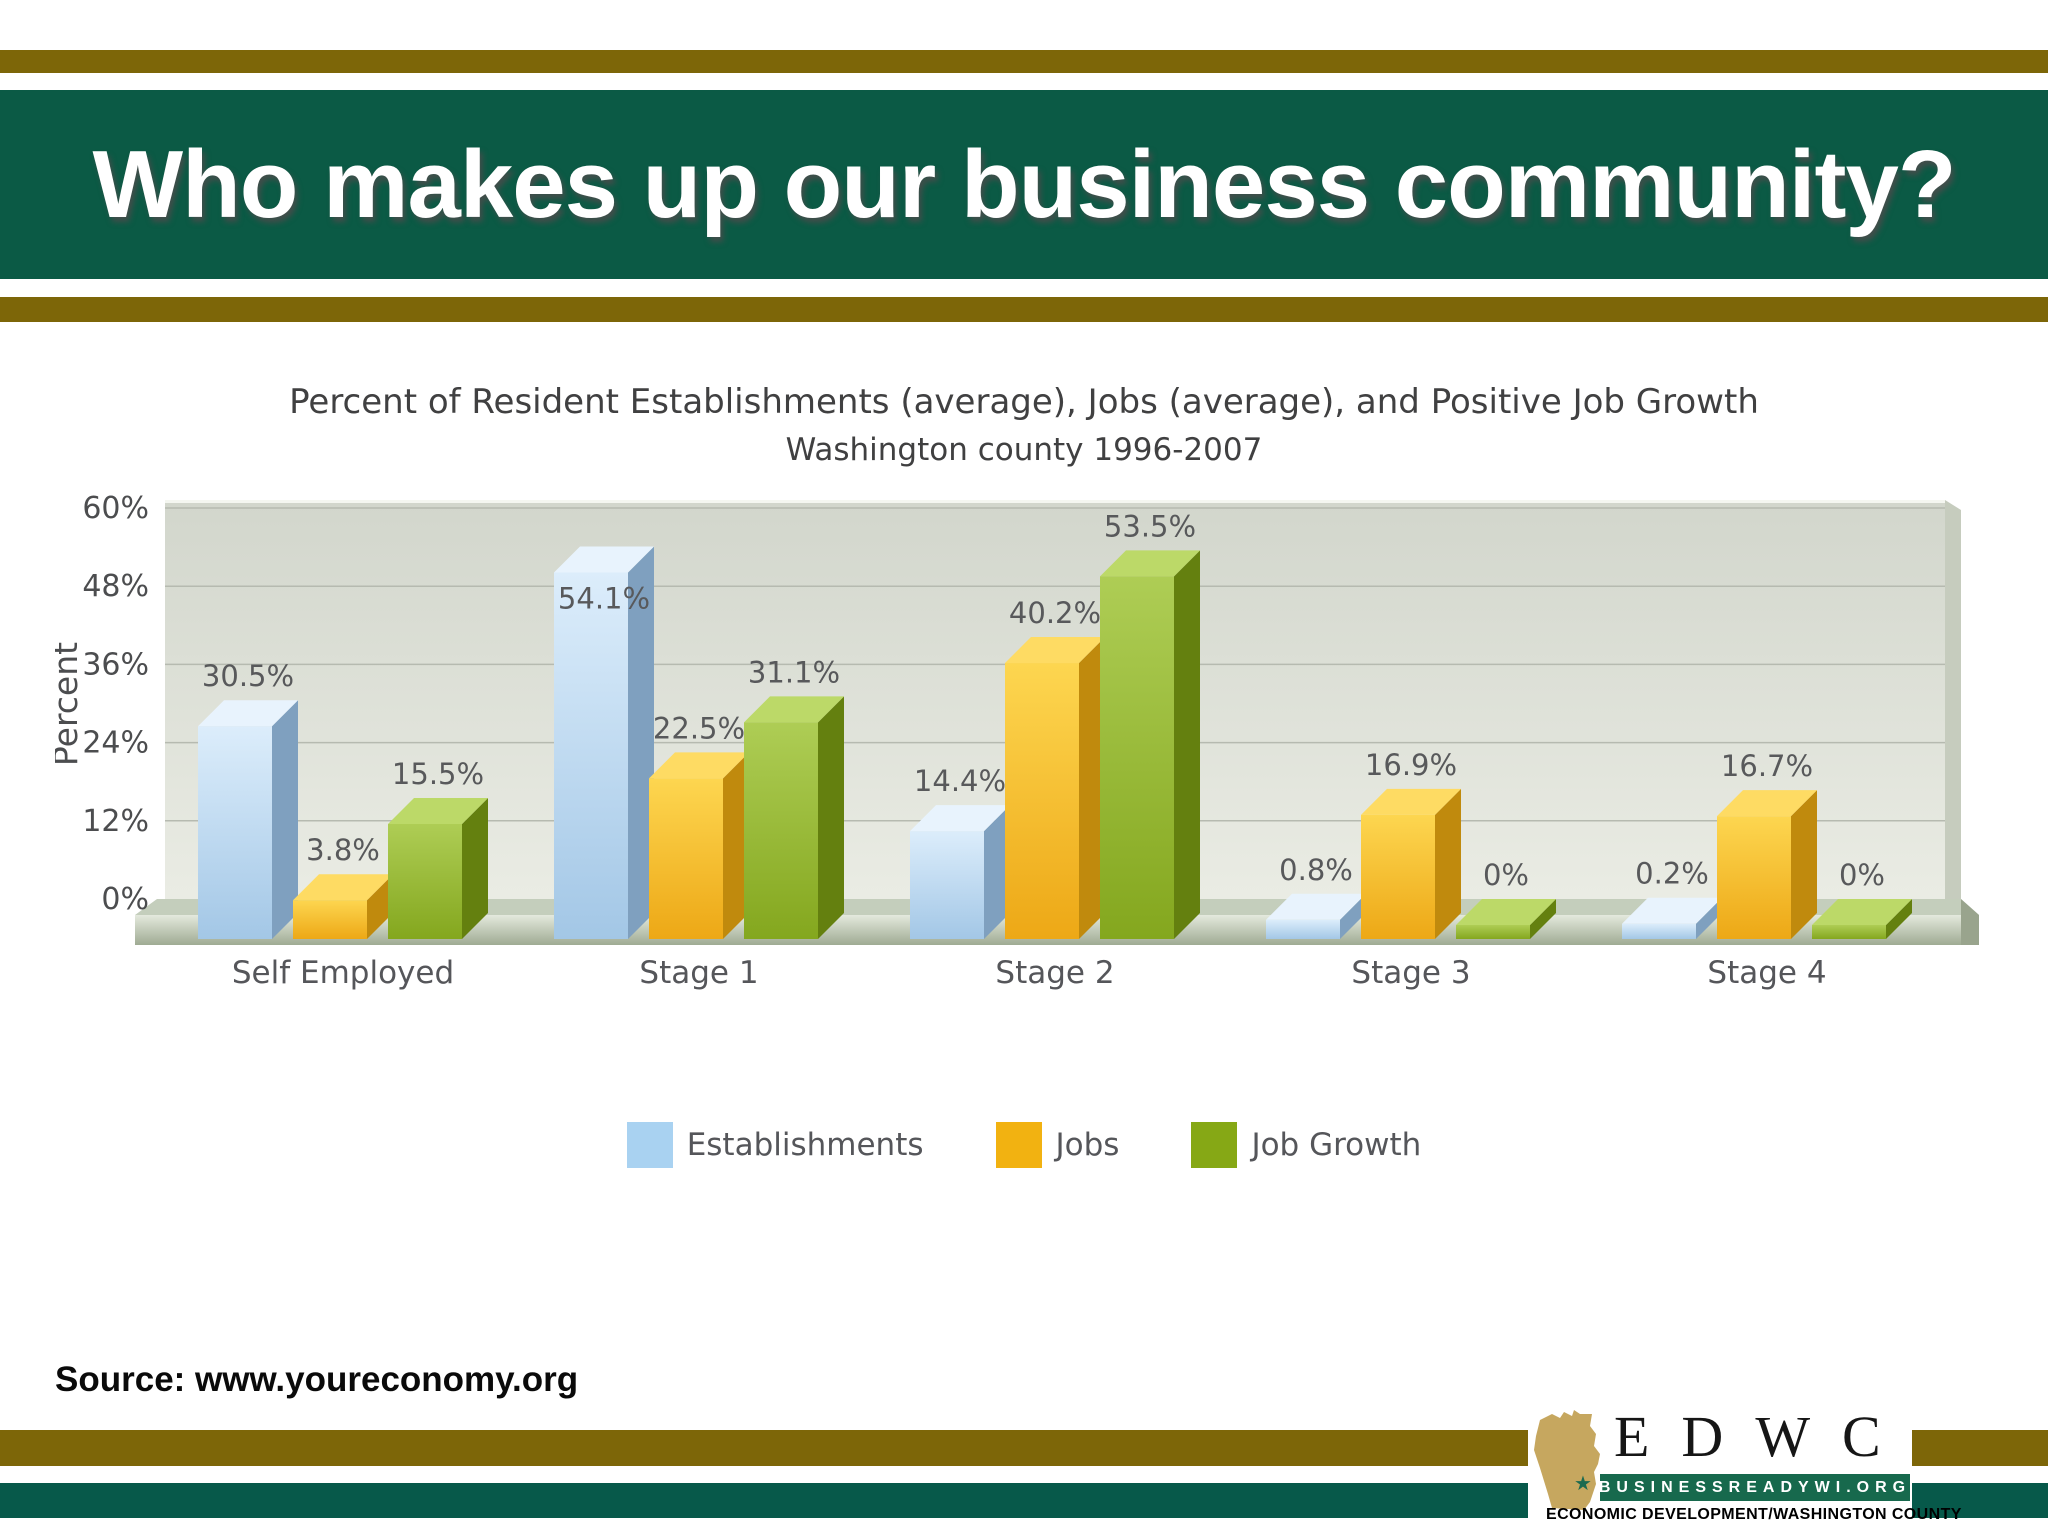 The width and height of the screenshot is (2048, 1536). Describe the element at coordinates (330, 919) in the screenshot. I see `bar-jobs-self-employed` at that location.